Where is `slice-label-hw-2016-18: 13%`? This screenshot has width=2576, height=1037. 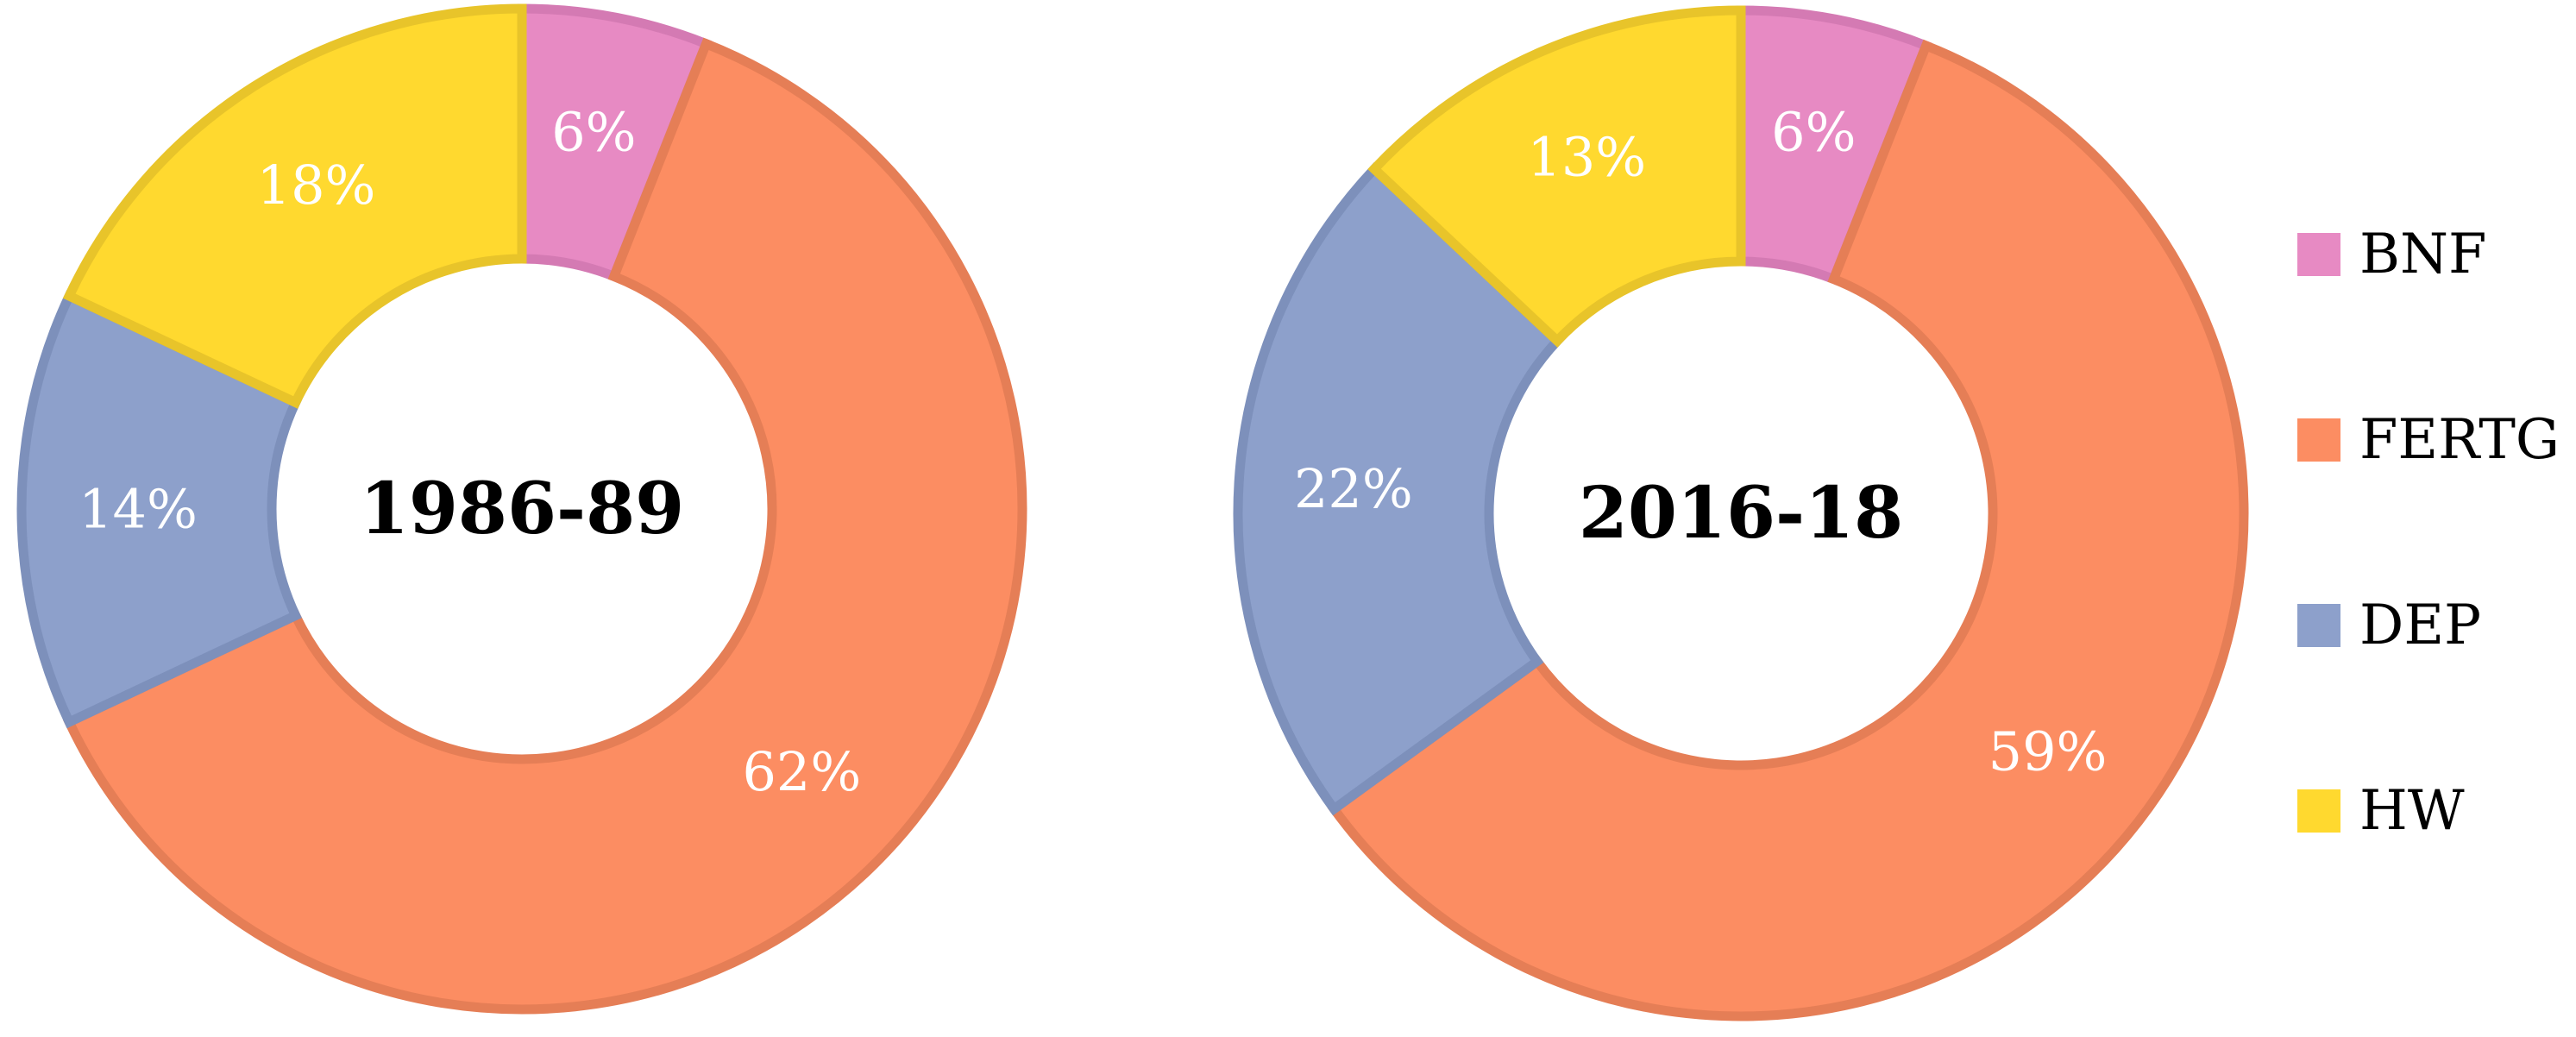 slice-label-hw-2016-18: 13% is located at coordinates (1586, 157).